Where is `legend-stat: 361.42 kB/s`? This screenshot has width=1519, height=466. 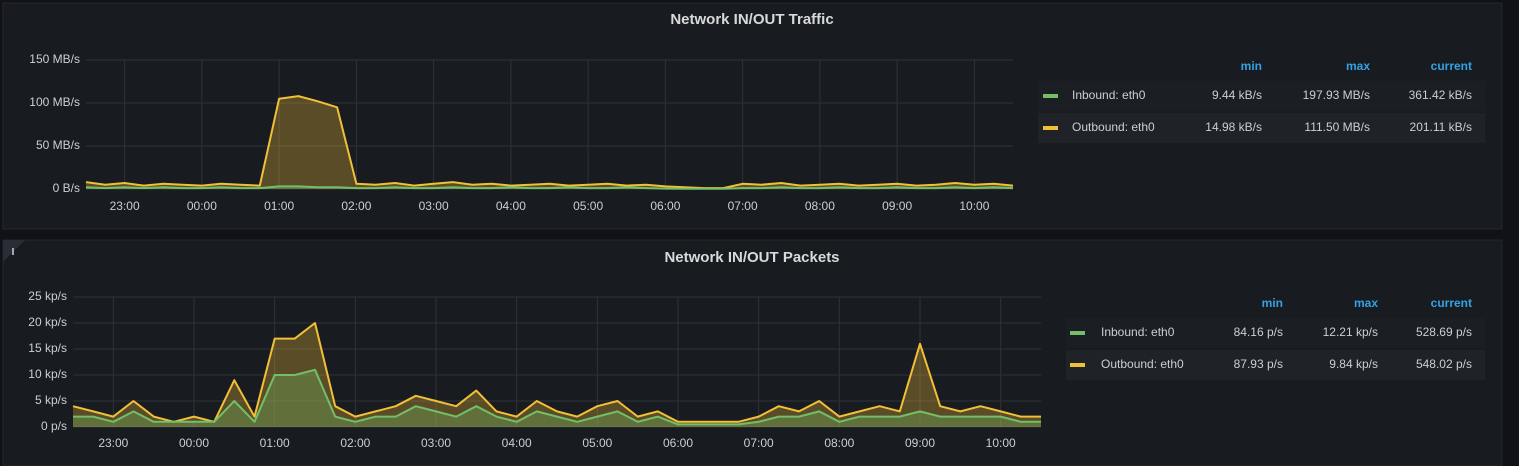 legend-stat: 361.42 kB/s is located at coordinates (1440, 95).